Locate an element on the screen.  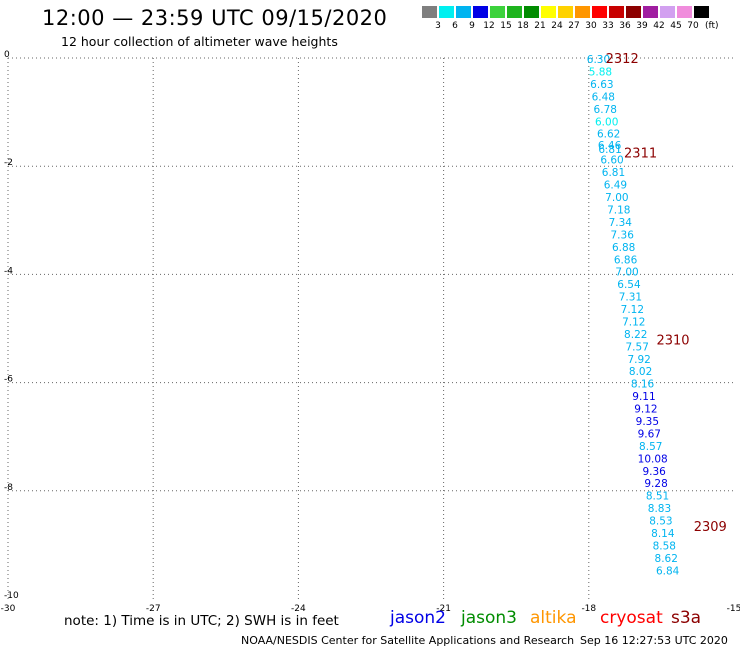
color-scale-tick: 9 is located at coordinates (472, 26).